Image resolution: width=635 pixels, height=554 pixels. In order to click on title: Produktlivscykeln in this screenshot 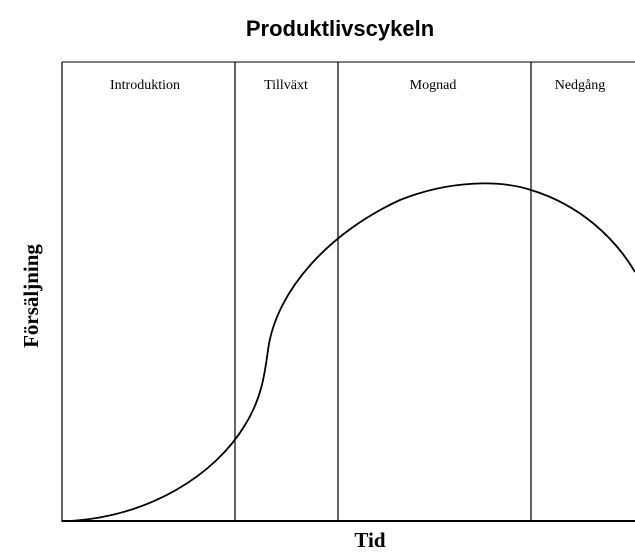, I will do `click(340, 28)`.